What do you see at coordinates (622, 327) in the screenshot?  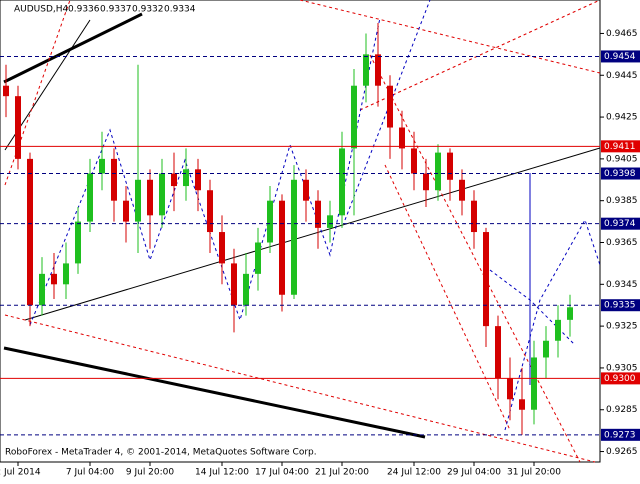 I see `y-tick-label: 0.9325` at bounding box center [622, 327].